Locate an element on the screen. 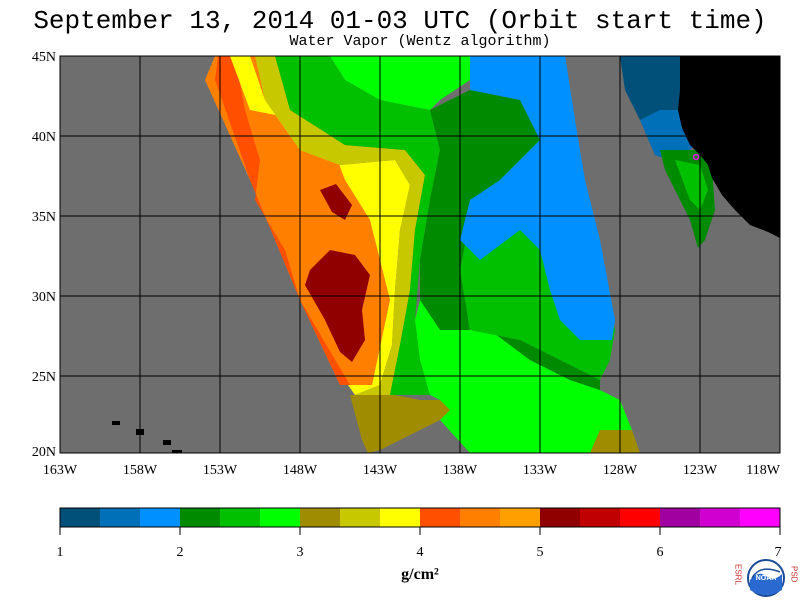 The image size is (800, 600). island-hawaii is located at coordinates (177, 451).